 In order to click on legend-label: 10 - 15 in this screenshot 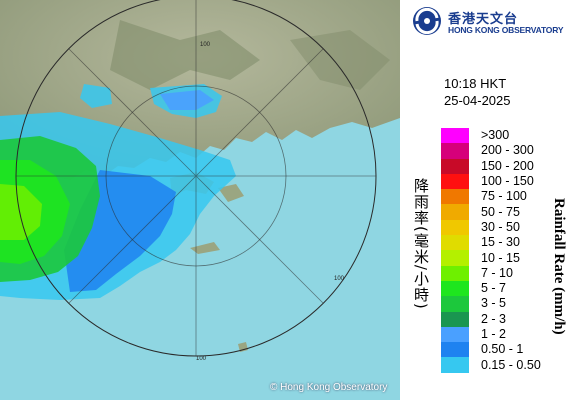, I will do `click(500, 257)`.